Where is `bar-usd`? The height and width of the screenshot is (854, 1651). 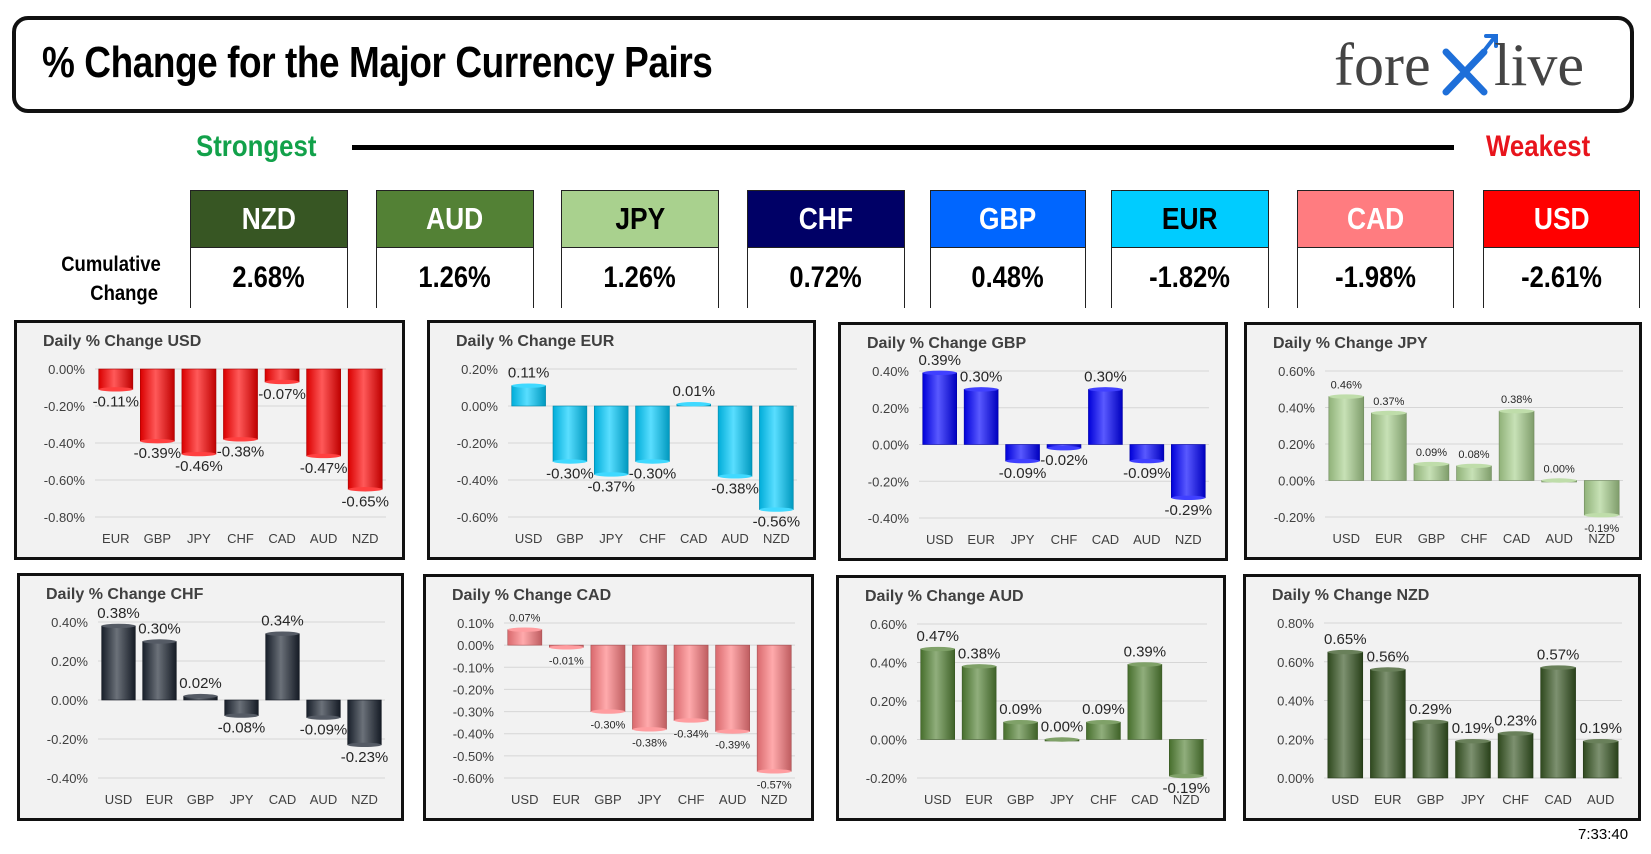
bar-usd is located at coordinates (937, 694).